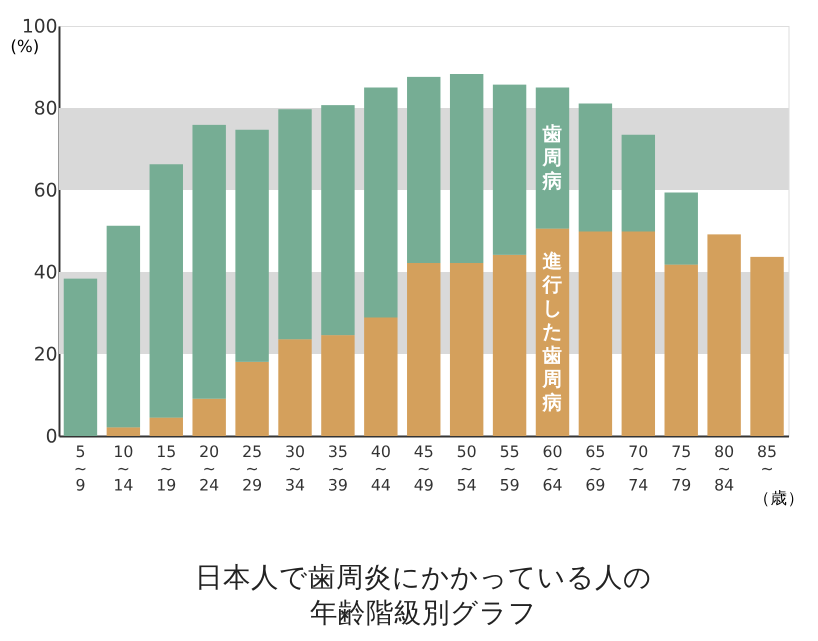 The image size is (818, 641). I want to click on y-axis-title: (%), so click(25, 46).